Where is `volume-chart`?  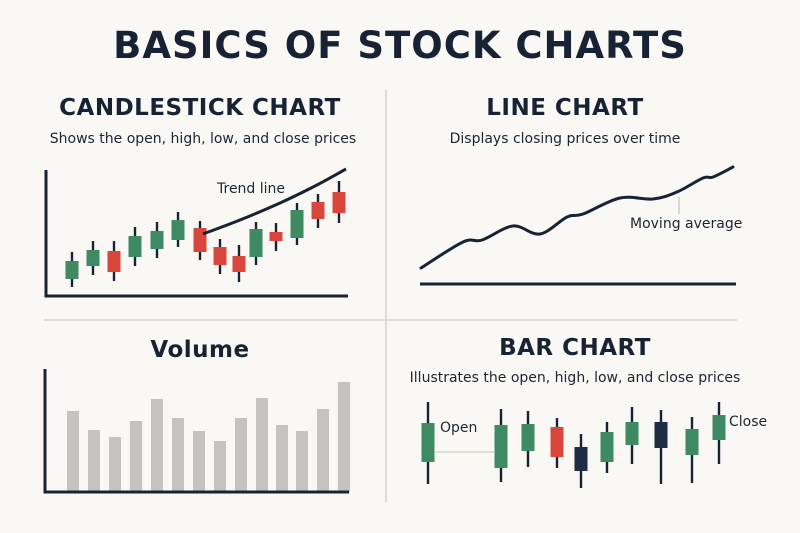
volume-chart is located at coordinates (196, 431).